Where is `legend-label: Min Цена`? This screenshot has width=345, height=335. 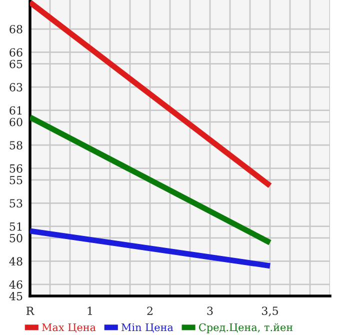 legend-label: Min Цена is located at coordinates (148, 328).